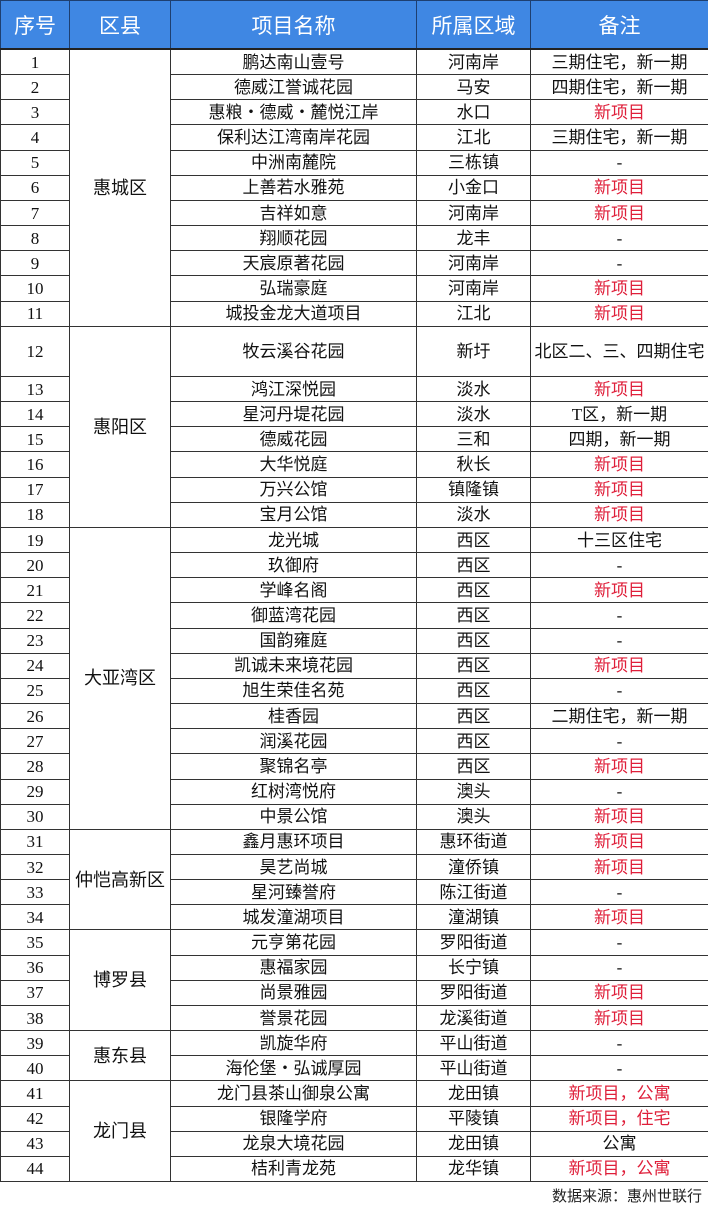 The image size is (708, 1211). What do you see at coordinates (473, 942) in the screenshot?
I see `project-area: 罗阳街道` at bounding box center [473, 942].